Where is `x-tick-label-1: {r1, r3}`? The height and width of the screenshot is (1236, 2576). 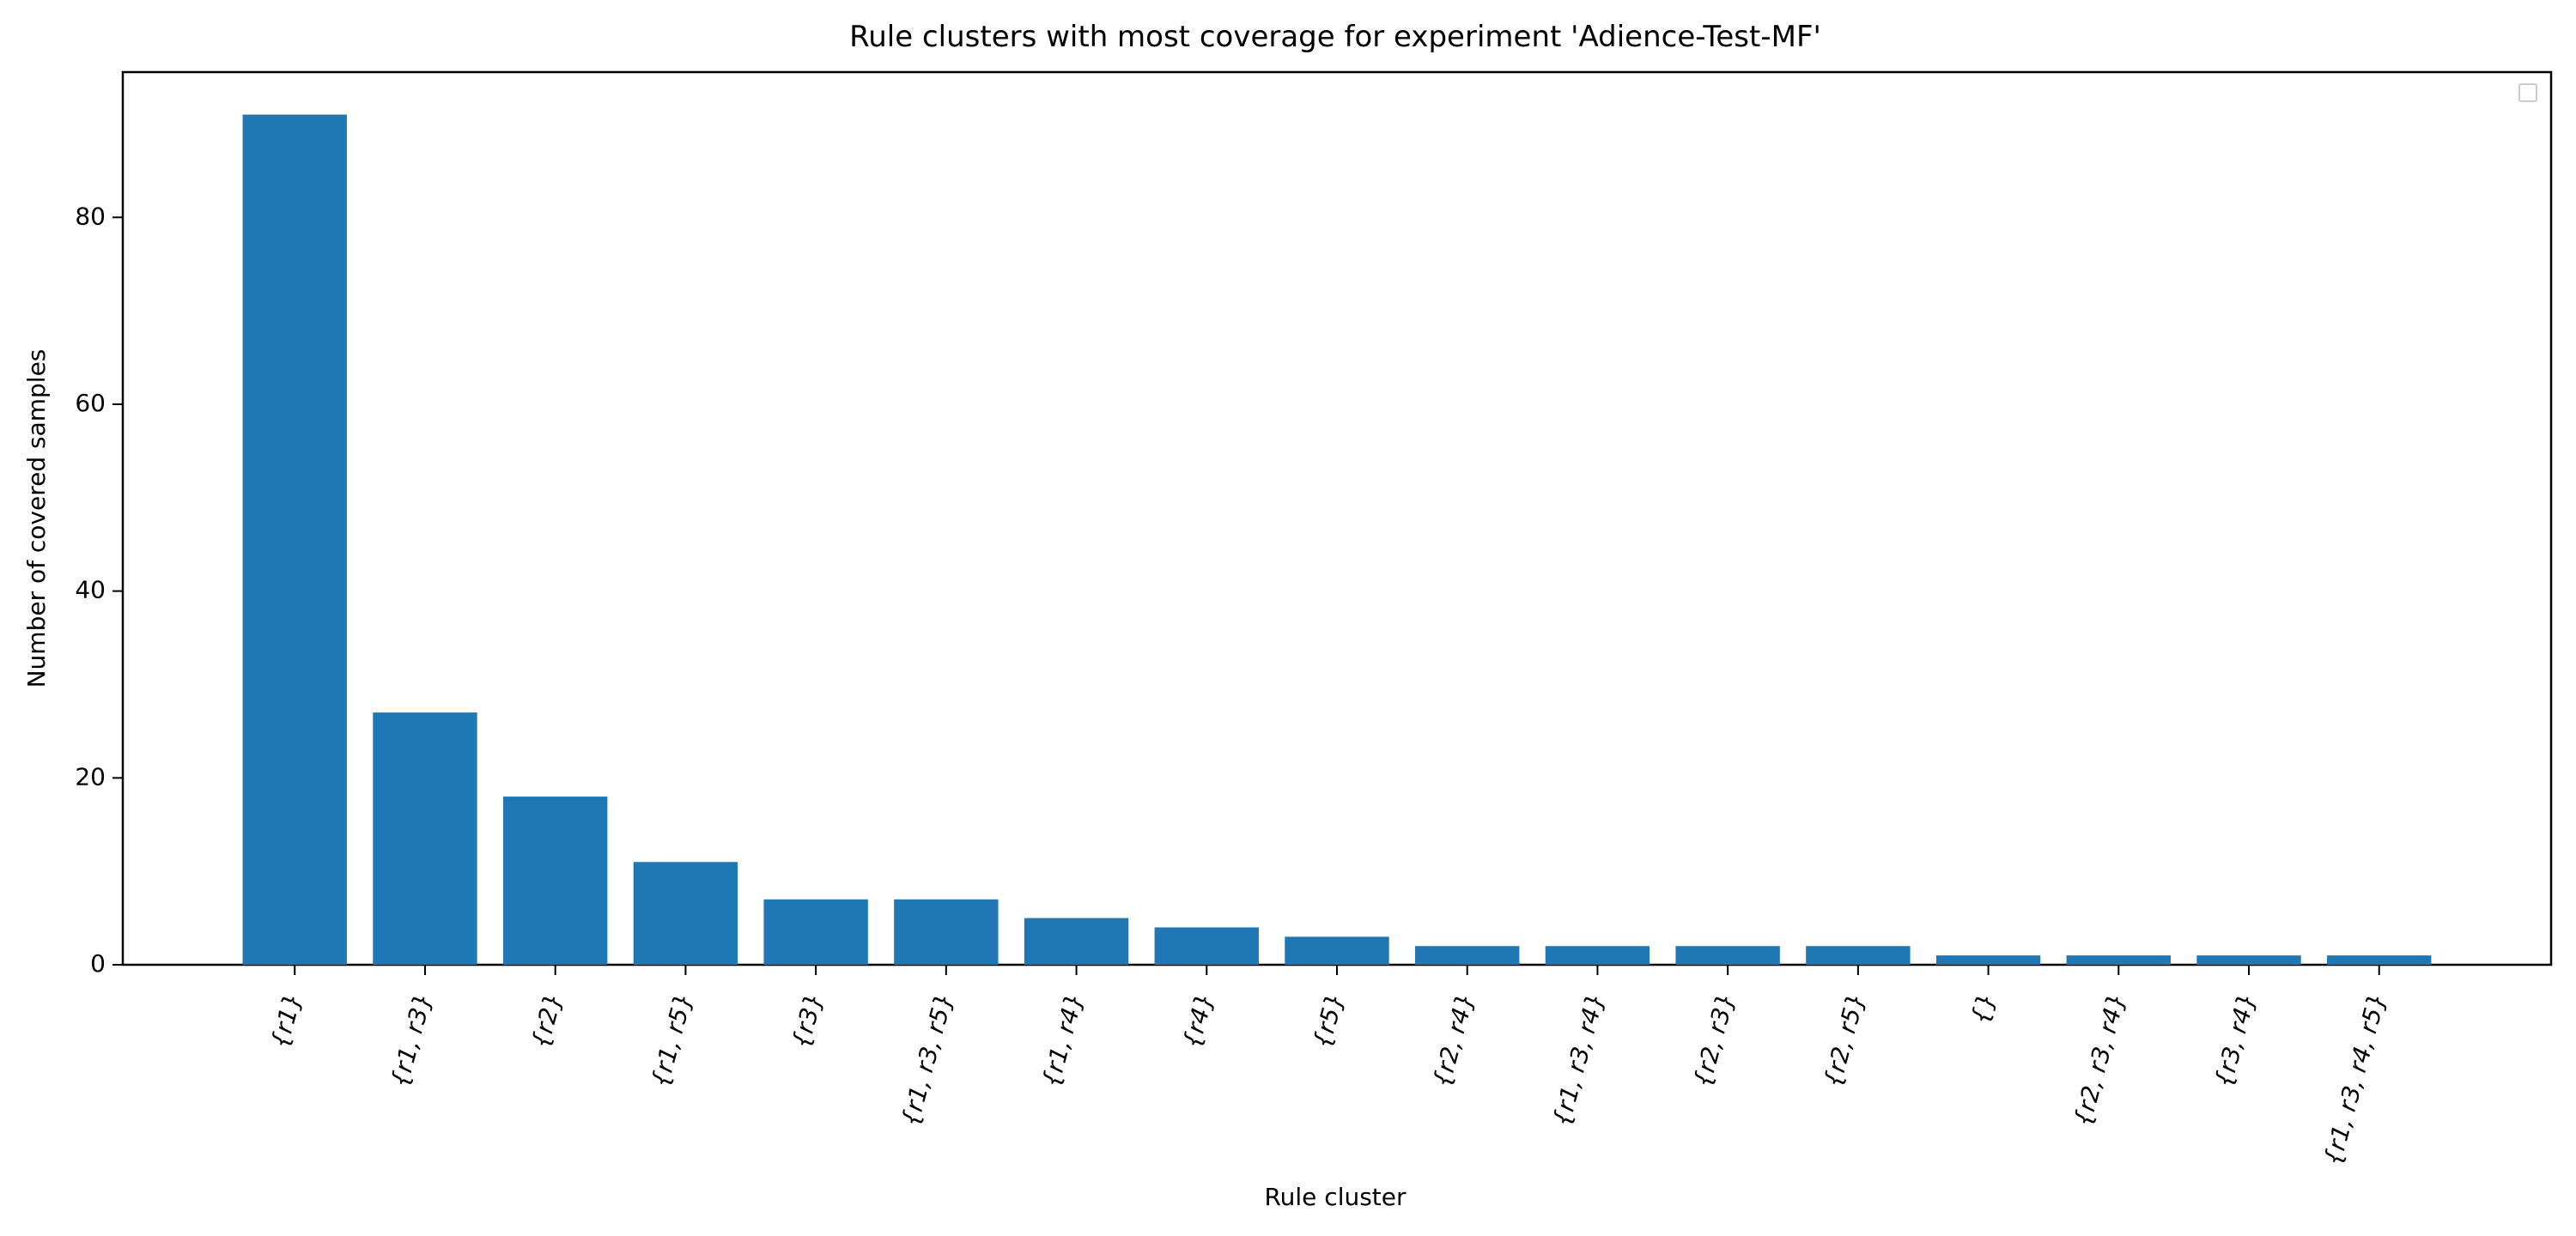
x-tick-label-1: {r1, r3} is located at coordinates (412, 1040).